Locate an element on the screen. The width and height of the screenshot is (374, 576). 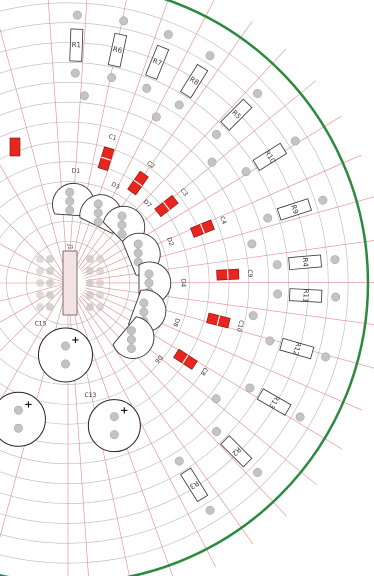
resistor-r13 is located at coordinates (274, 402).